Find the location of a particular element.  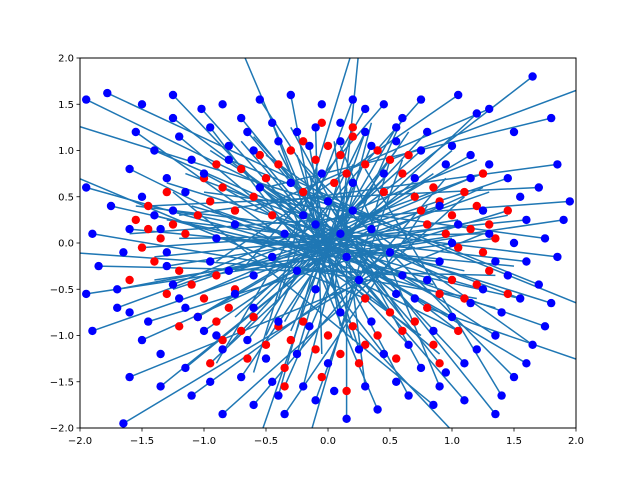

y-tick-label: −0.5 is located at coordinates (62, 290).